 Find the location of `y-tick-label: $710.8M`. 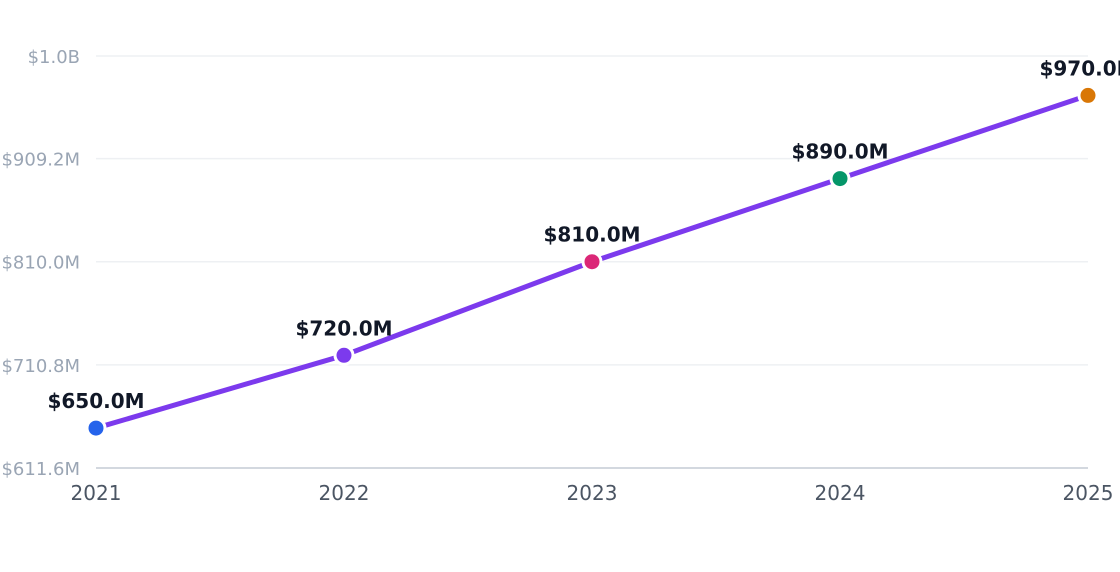

y-tick-label: $710.8M is located at coordinates (40, 366).